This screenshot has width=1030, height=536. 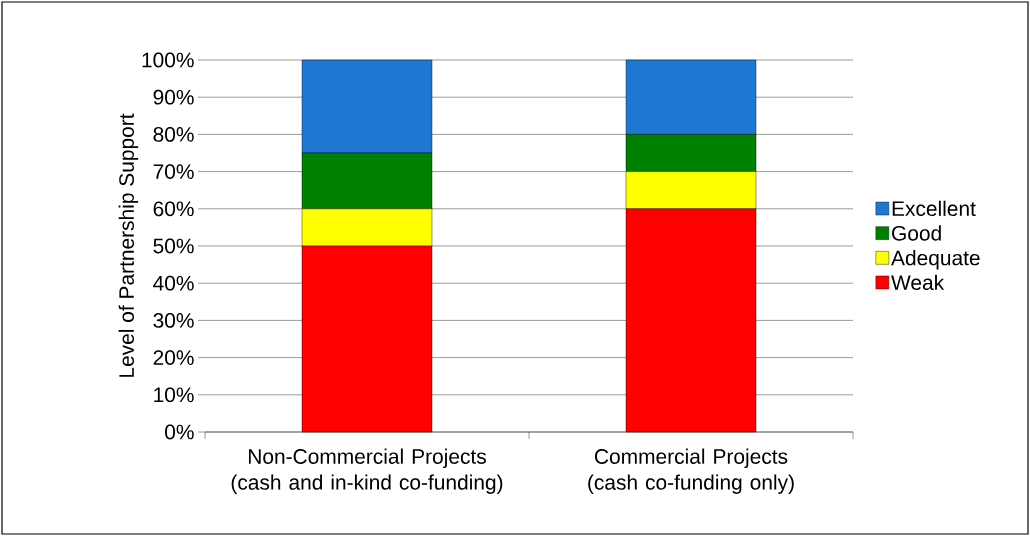 I want to click on y-tick-label: 10%, so click(x=174, y=395).